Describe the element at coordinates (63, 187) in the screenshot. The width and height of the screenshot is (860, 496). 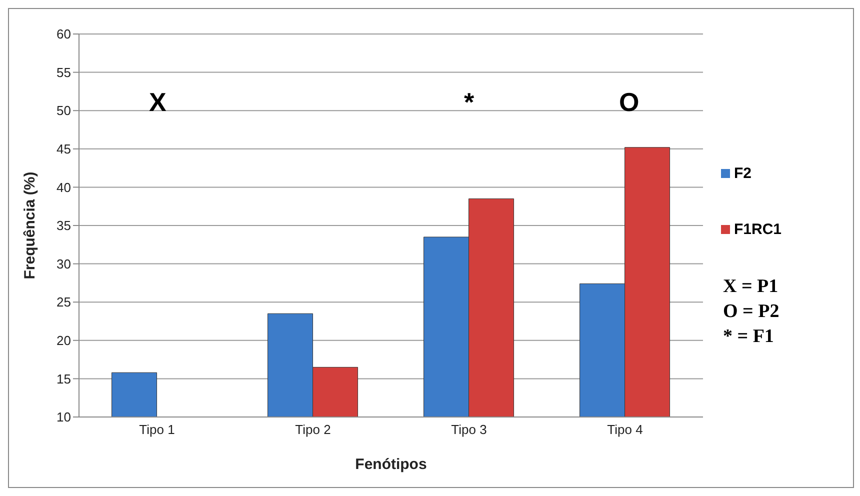
I see `y-tick-label: 40` at that location.